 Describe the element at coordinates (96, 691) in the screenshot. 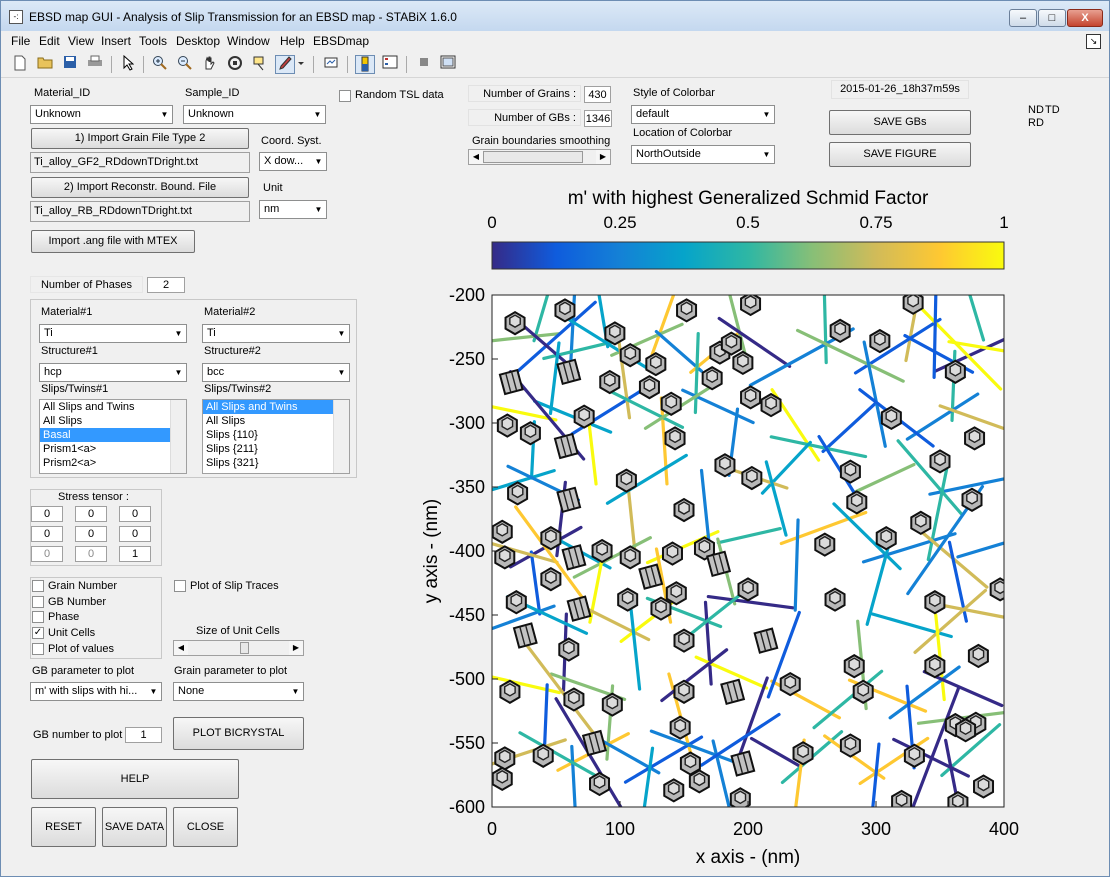

I see `gb-param-select: m' with slips with hi... ▼` at that location.